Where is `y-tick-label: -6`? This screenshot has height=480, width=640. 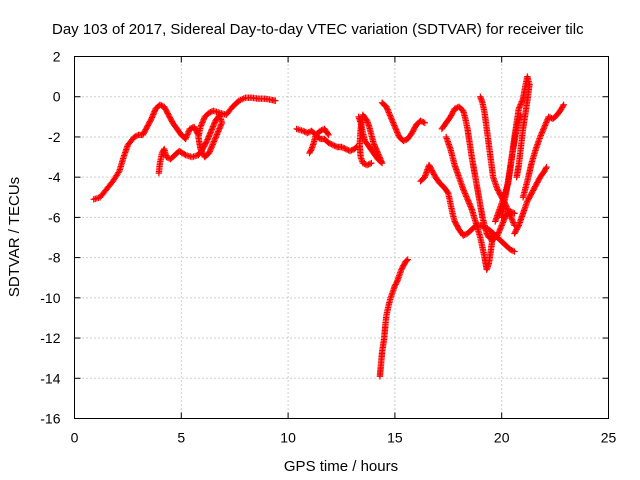
y-tick-label: -6 is located at coordinates (54, 217).